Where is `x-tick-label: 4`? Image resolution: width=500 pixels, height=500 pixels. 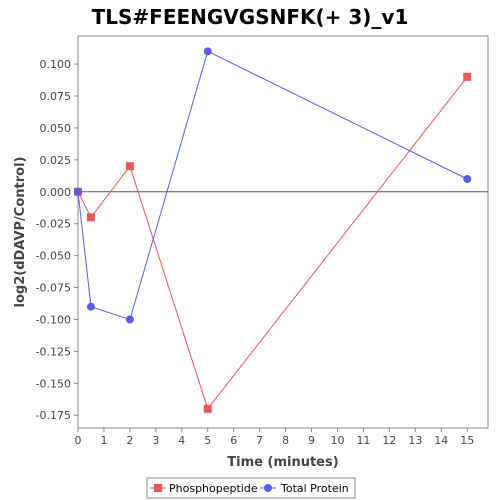 x-tick-label: 4 is located at coordinates (181, 440).